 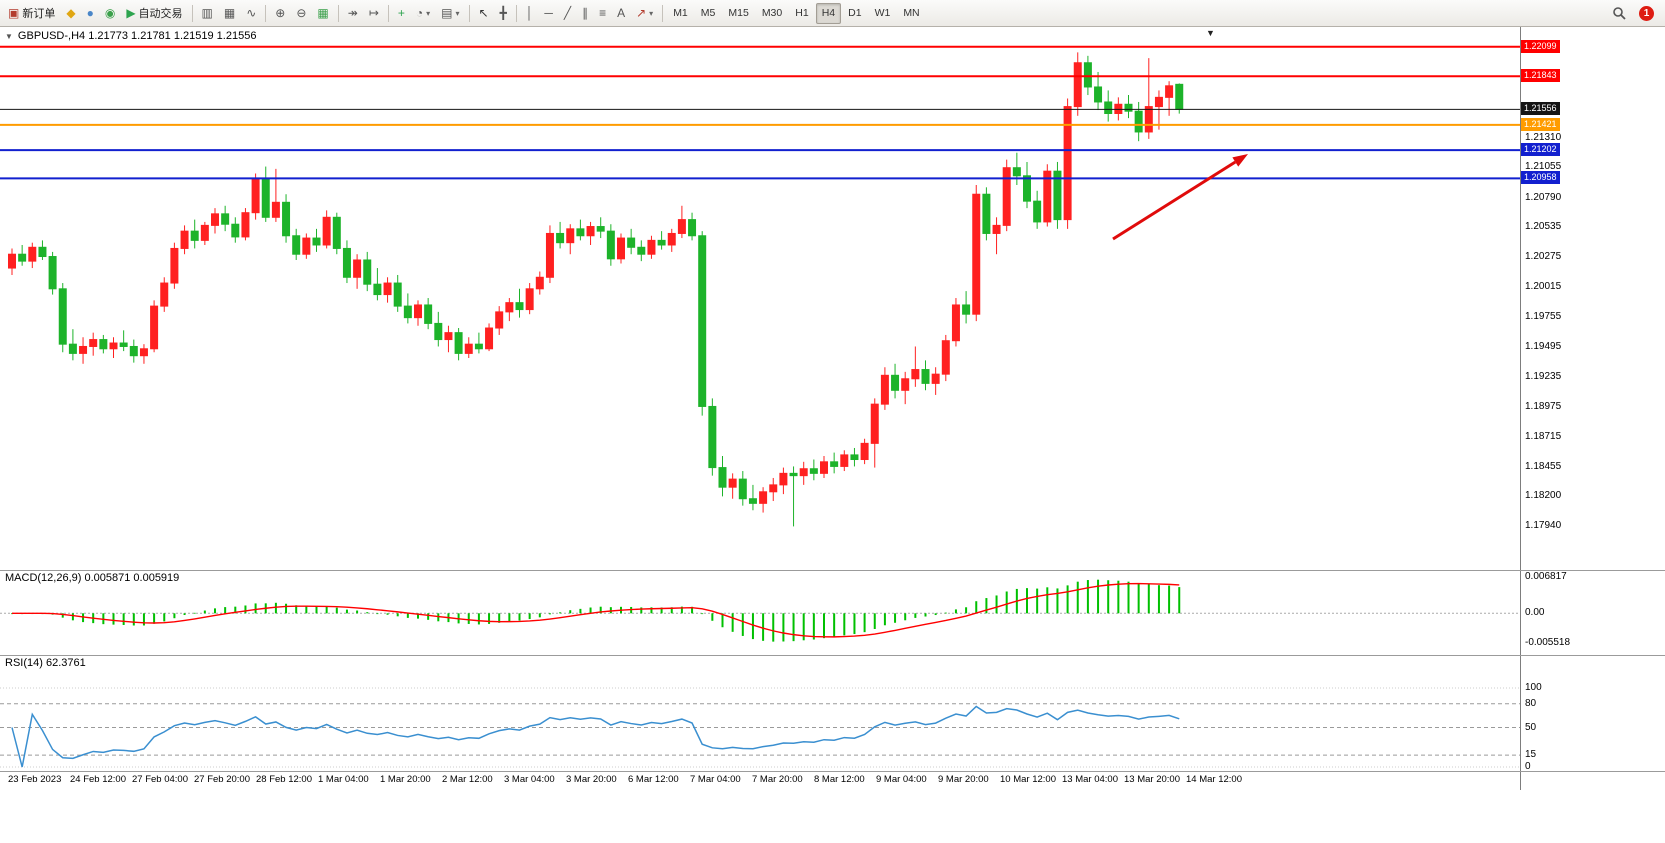 What do you see at coordinates (1543, 377) in the screenshot?
I see `price-axis-label: 1.19235` at bounding box center [1543, 377].